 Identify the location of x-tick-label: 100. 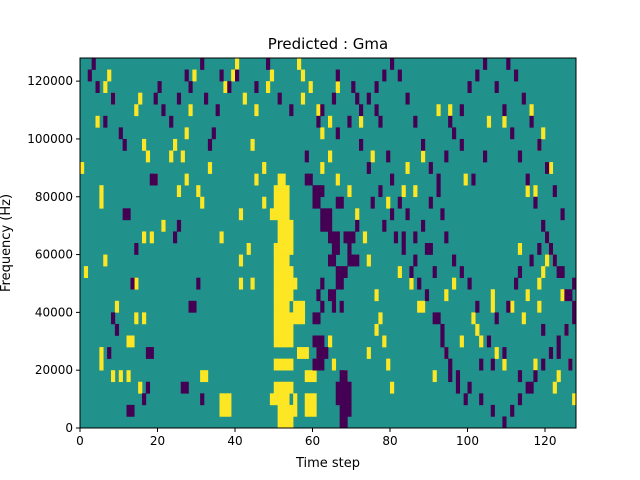
(467, 441).